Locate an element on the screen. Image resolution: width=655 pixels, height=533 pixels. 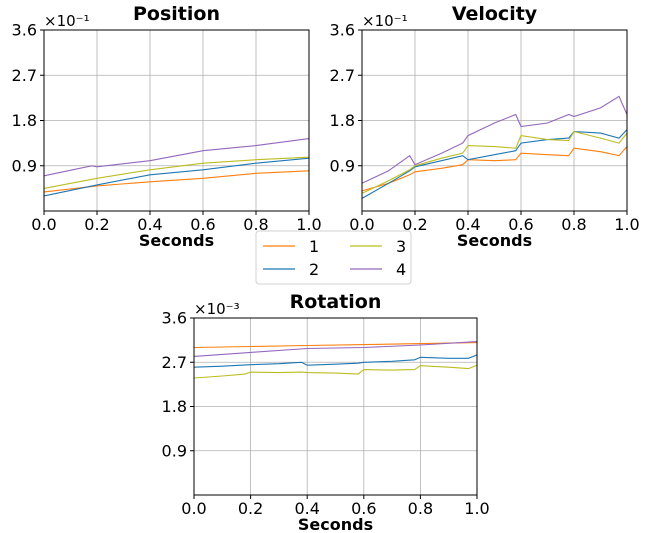
legend-label-2: 2 is located at coordinates (314, 269).